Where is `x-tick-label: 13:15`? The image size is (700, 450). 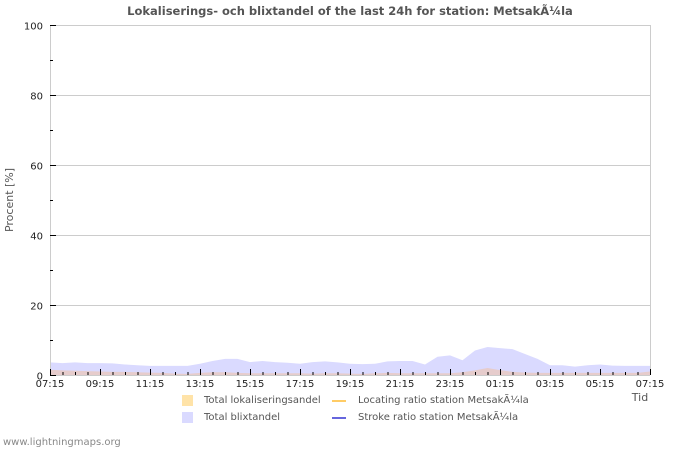
x-tick-label: 13:15 is located at coordinates (200, 384).